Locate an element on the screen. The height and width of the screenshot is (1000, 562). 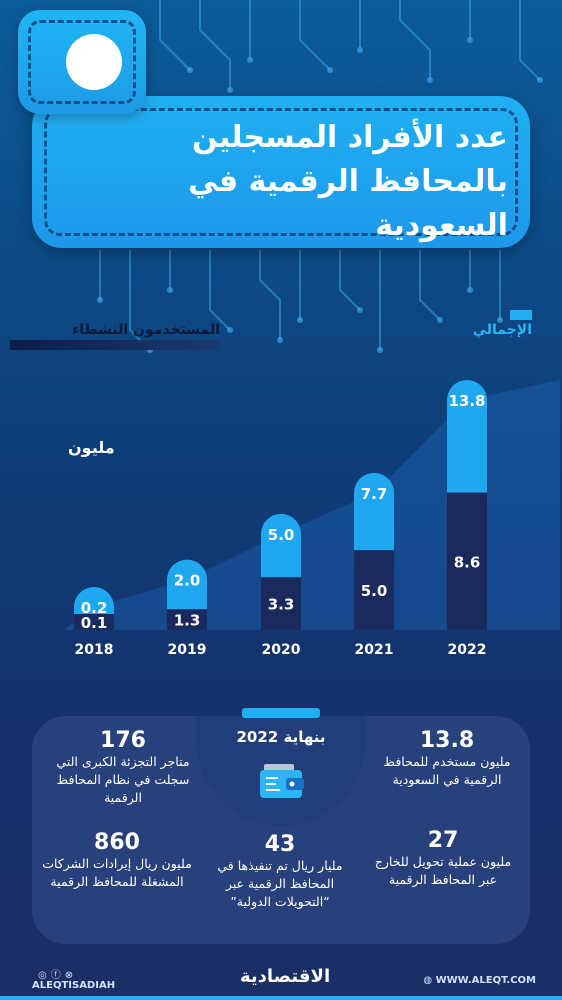
stat-number: 860 is located at coordinates (117, 842).